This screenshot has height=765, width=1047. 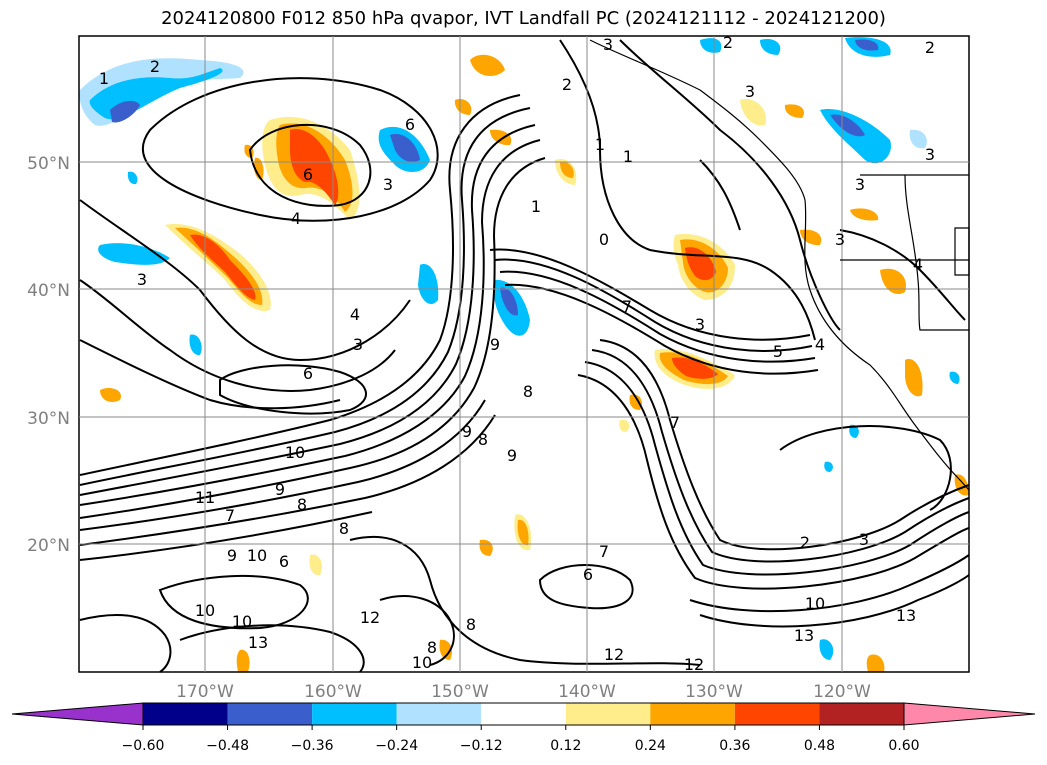 What do you see at coordinates (565, 746) in the screenshot?
I see `colorbar-tick-label: 0.12` at bounding box center [565, 746].